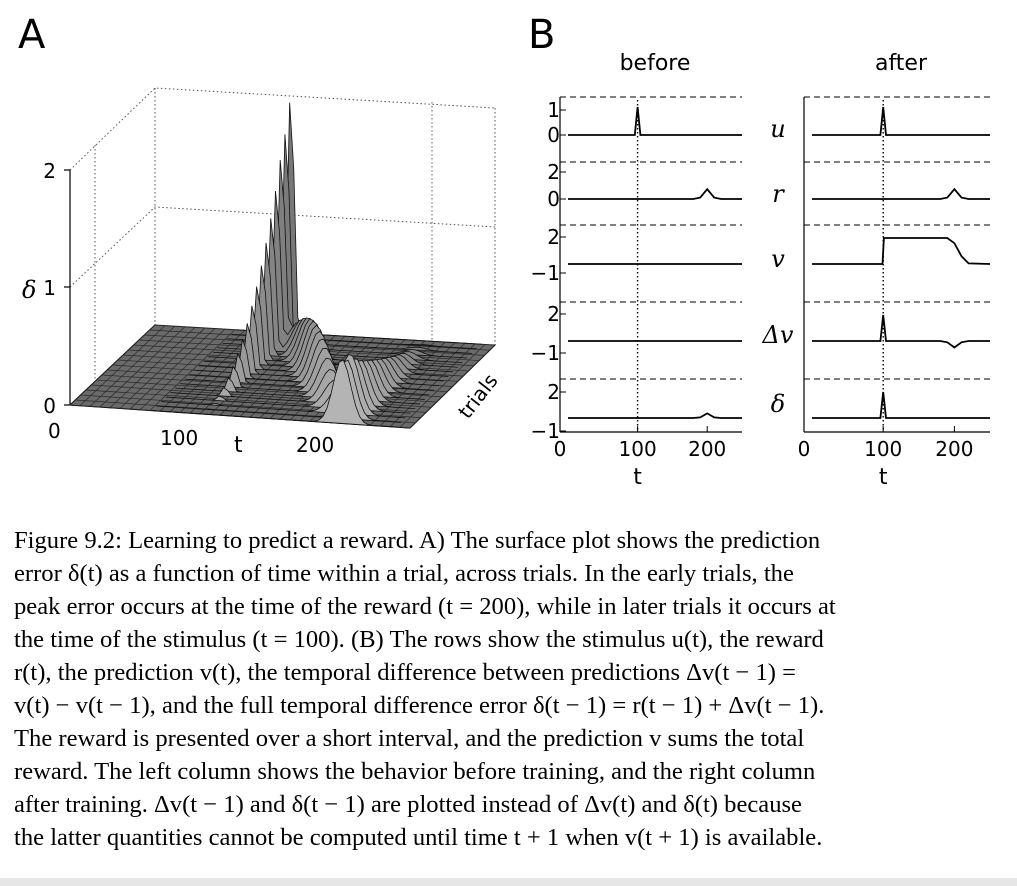 The height and width of the screenshot is (886, 1017). Describe the element at coordinates (655, 63) in the screenshot. I see `panel-b-column-title-0: before` at that location.